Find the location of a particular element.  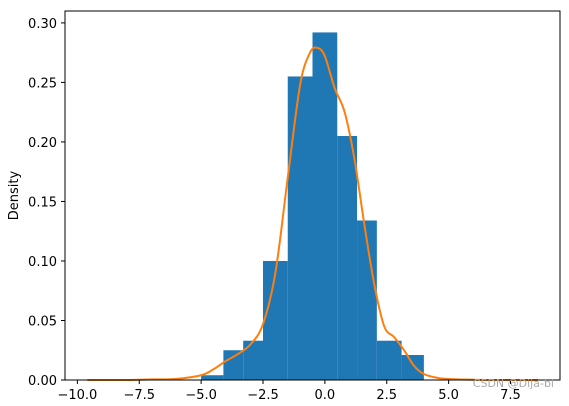

x-tick-label: −2.5 is located at coordinates (263, 395).